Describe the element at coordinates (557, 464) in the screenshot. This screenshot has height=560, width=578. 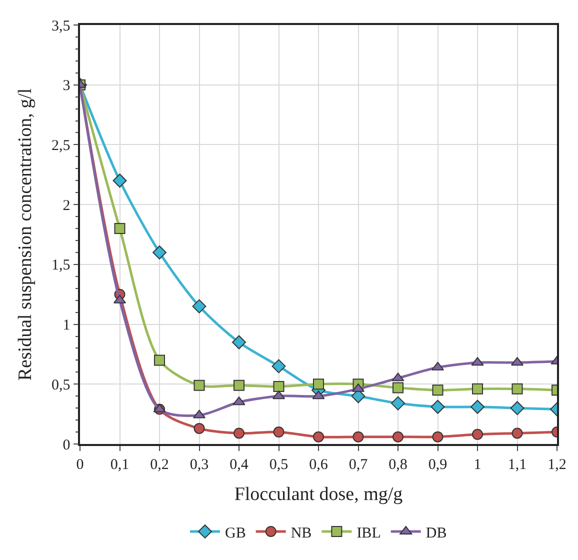
I see `x-tick-label: 1,2` at that location.